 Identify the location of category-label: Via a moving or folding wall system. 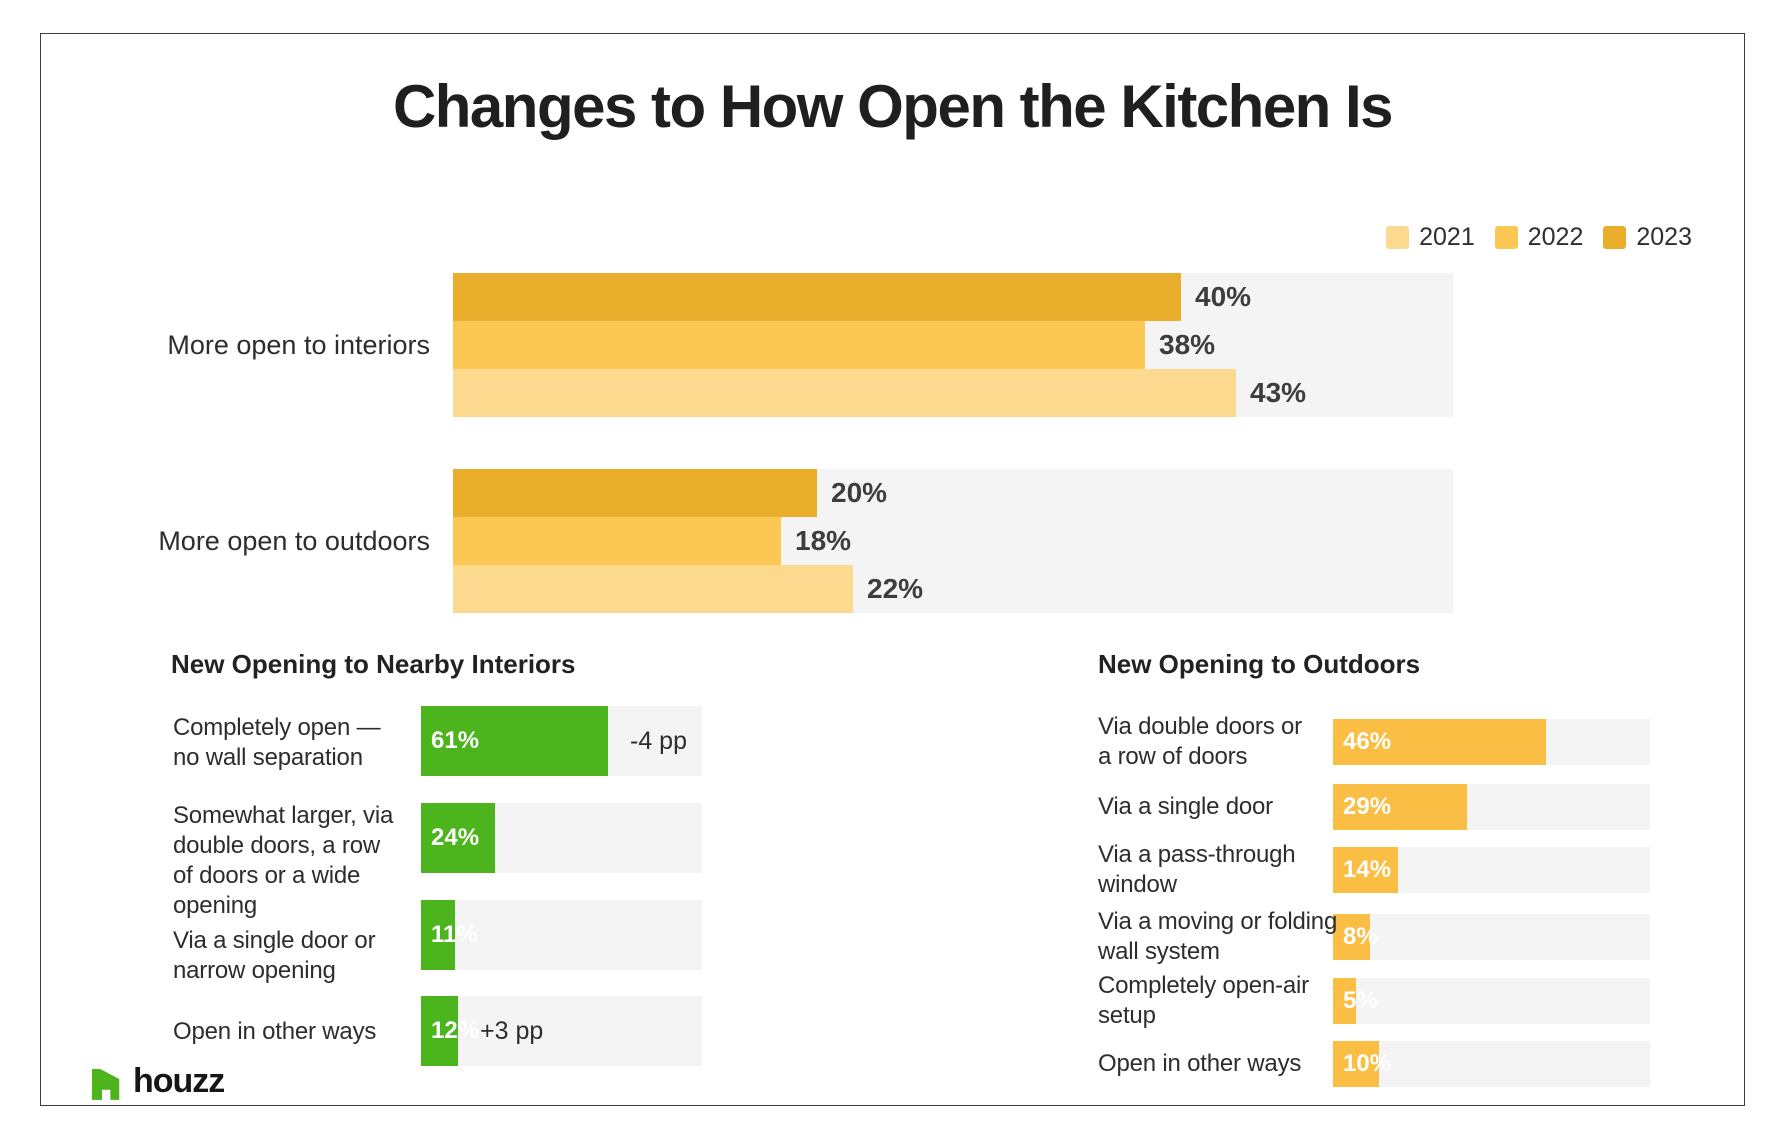
(1217, 937).